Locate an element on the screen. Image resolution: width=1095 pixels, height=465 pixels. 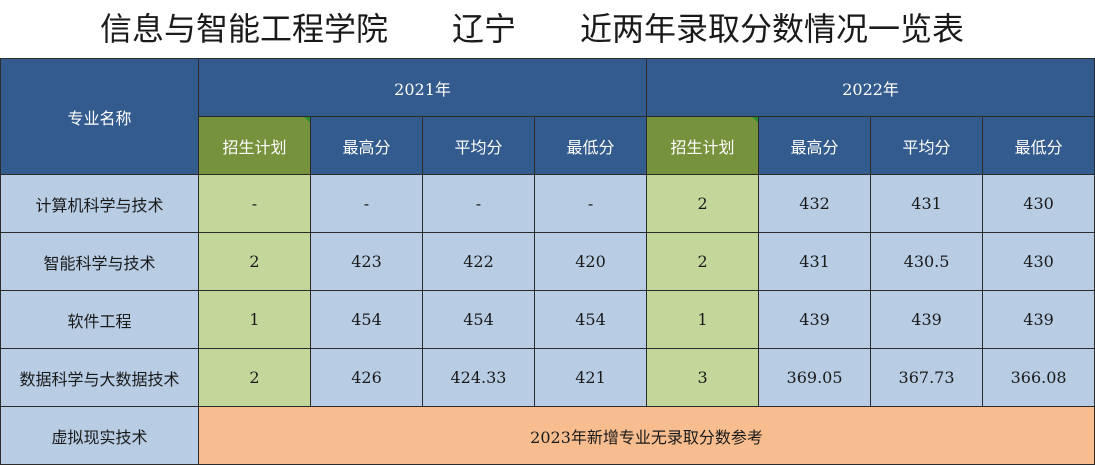
min-score-cell: 420 is located at coordinates (590, 261).